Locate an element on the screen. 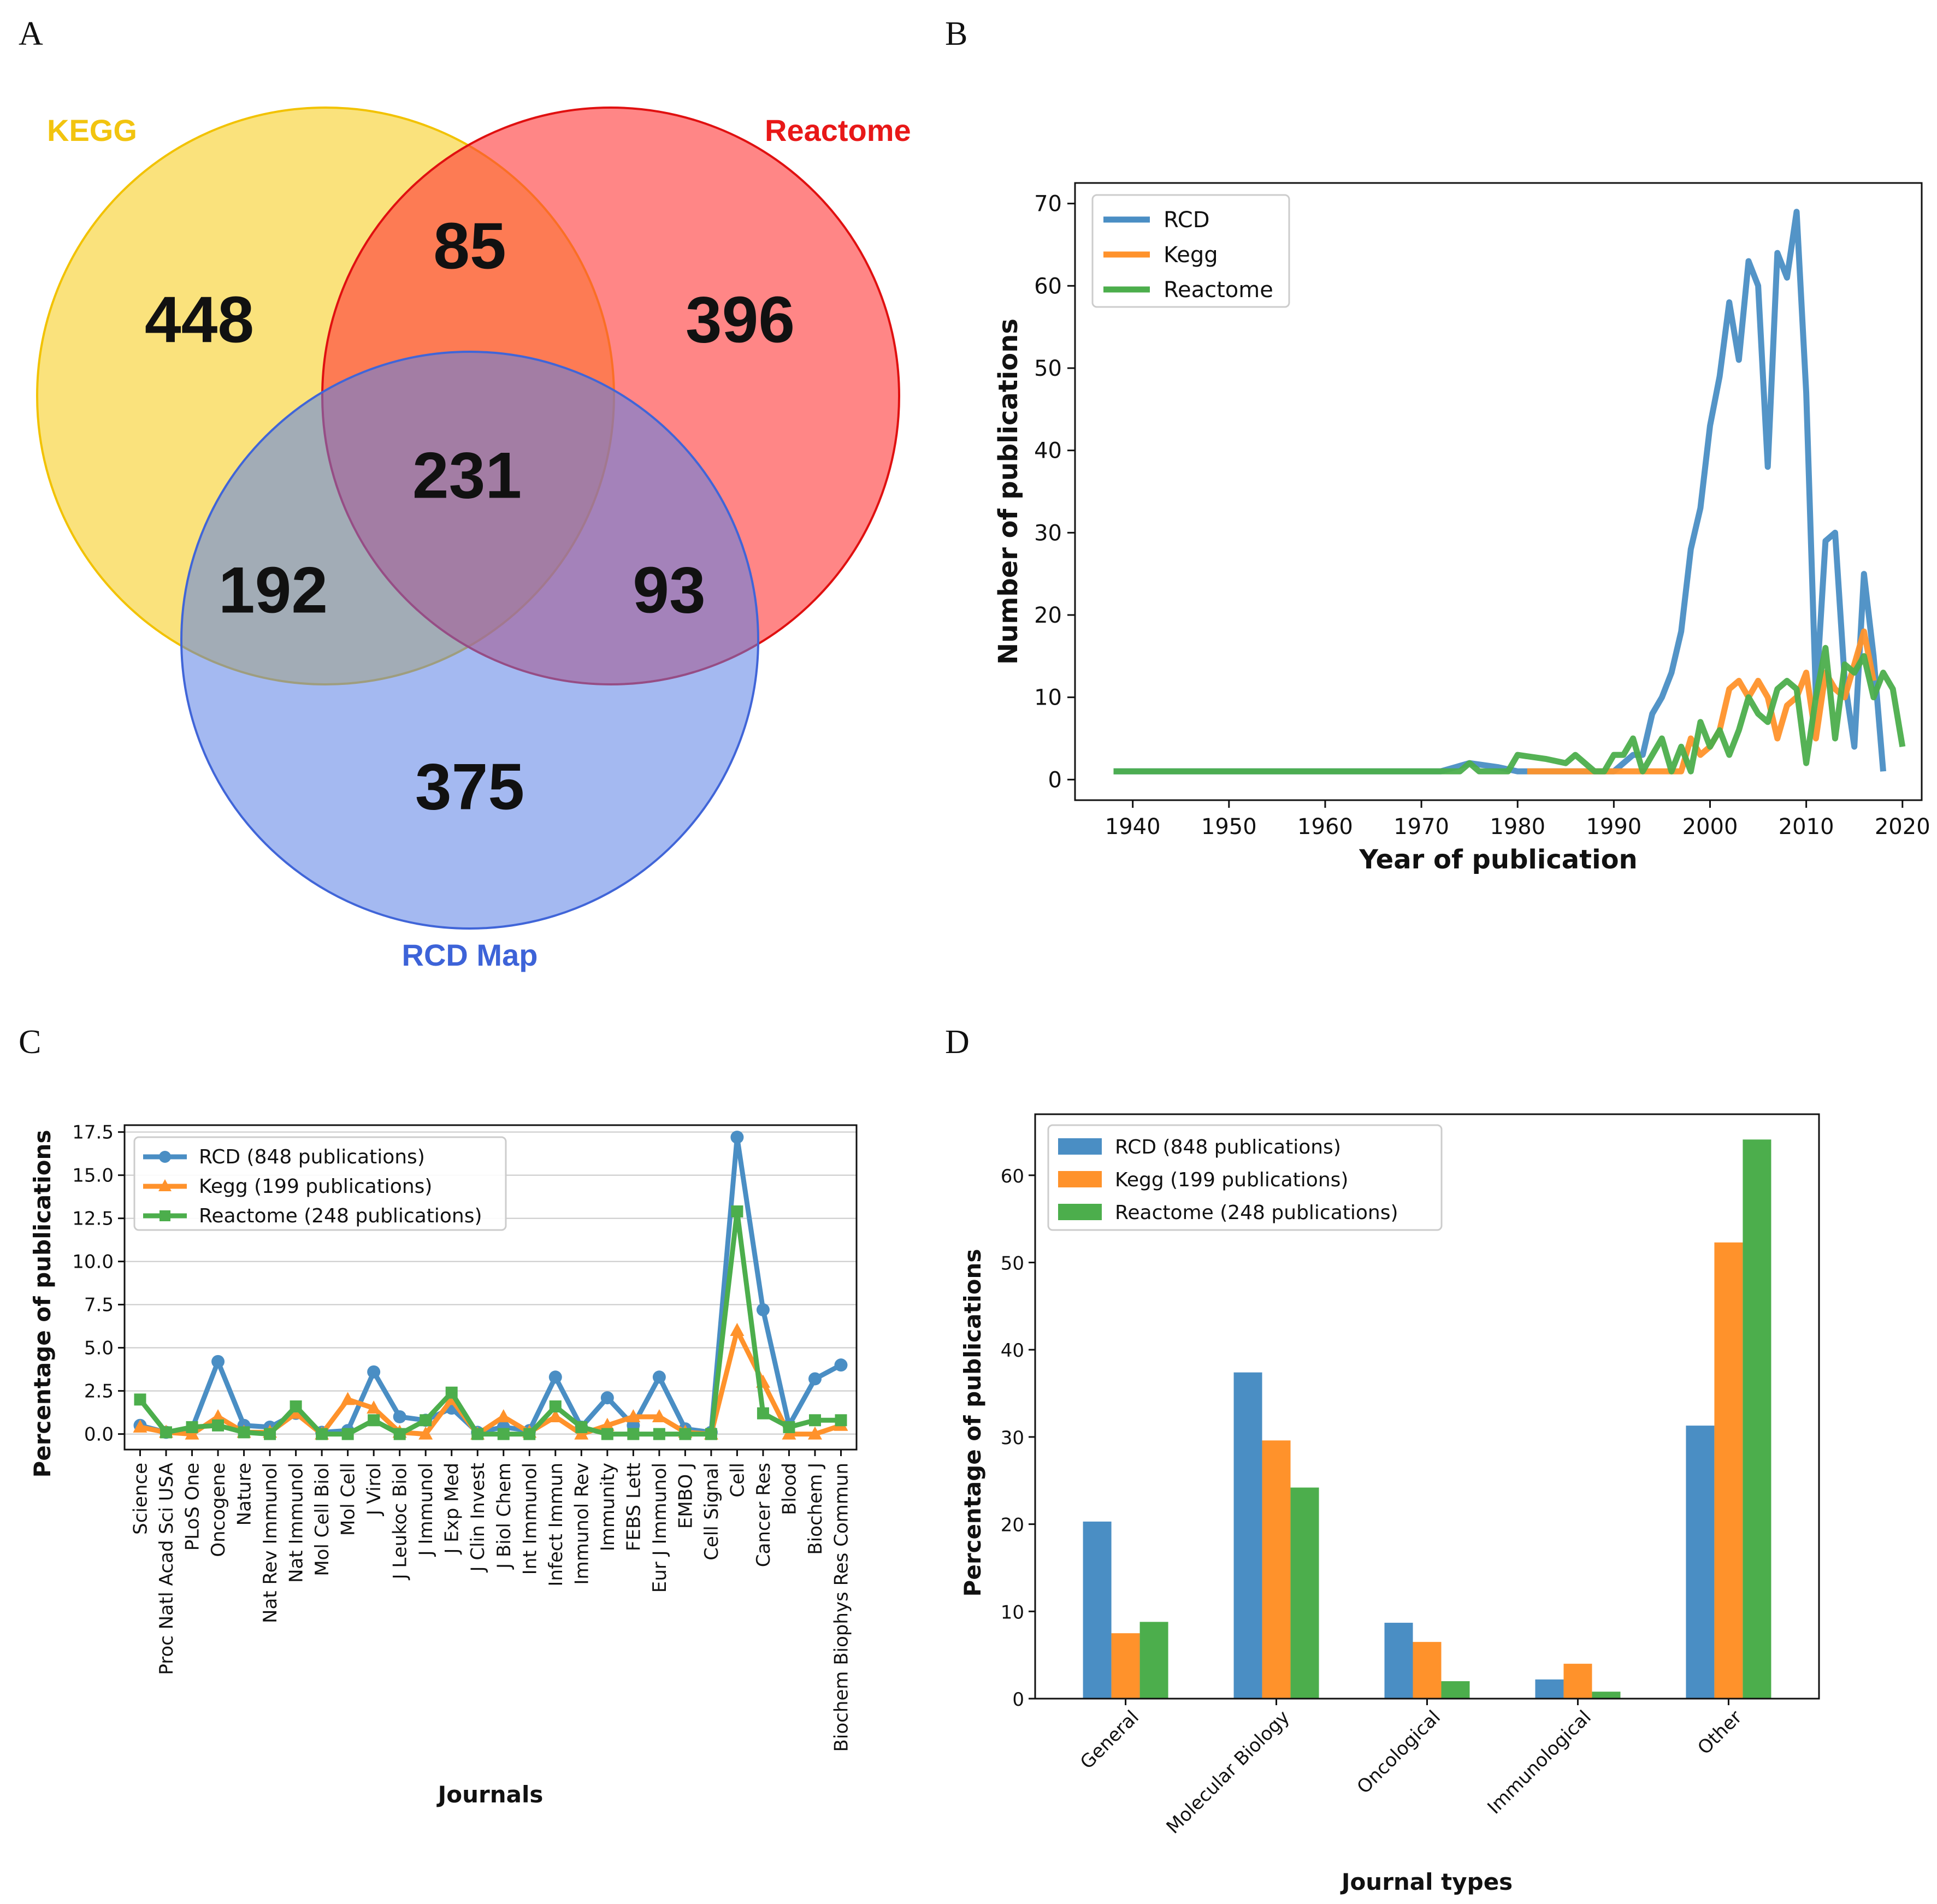  x-tick-label: 1940 is located at coordinates (1133, 826).